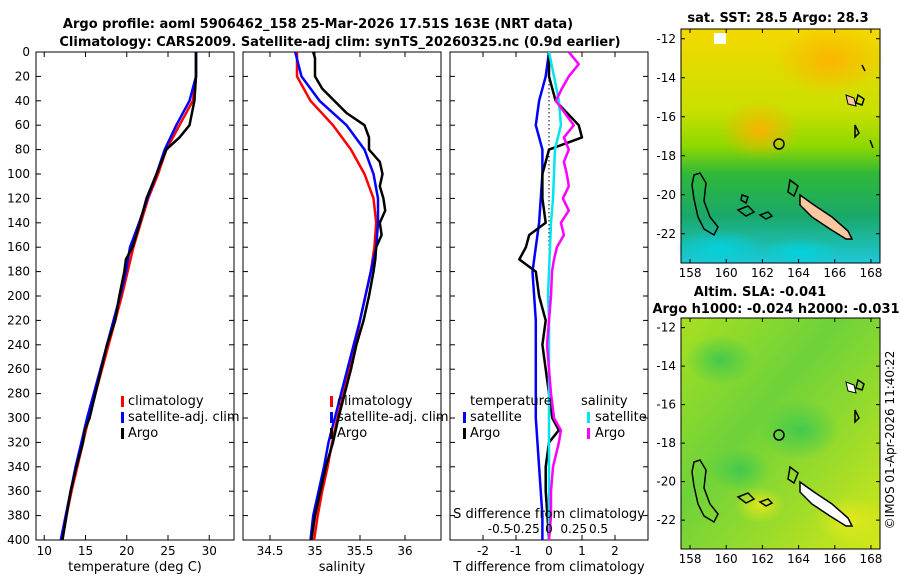 The width and height of the screenshot is (900, 580). Describe the element at coordinates (588, 433) in the screenshot. I see `legend-swatch-s-argo` at that location.